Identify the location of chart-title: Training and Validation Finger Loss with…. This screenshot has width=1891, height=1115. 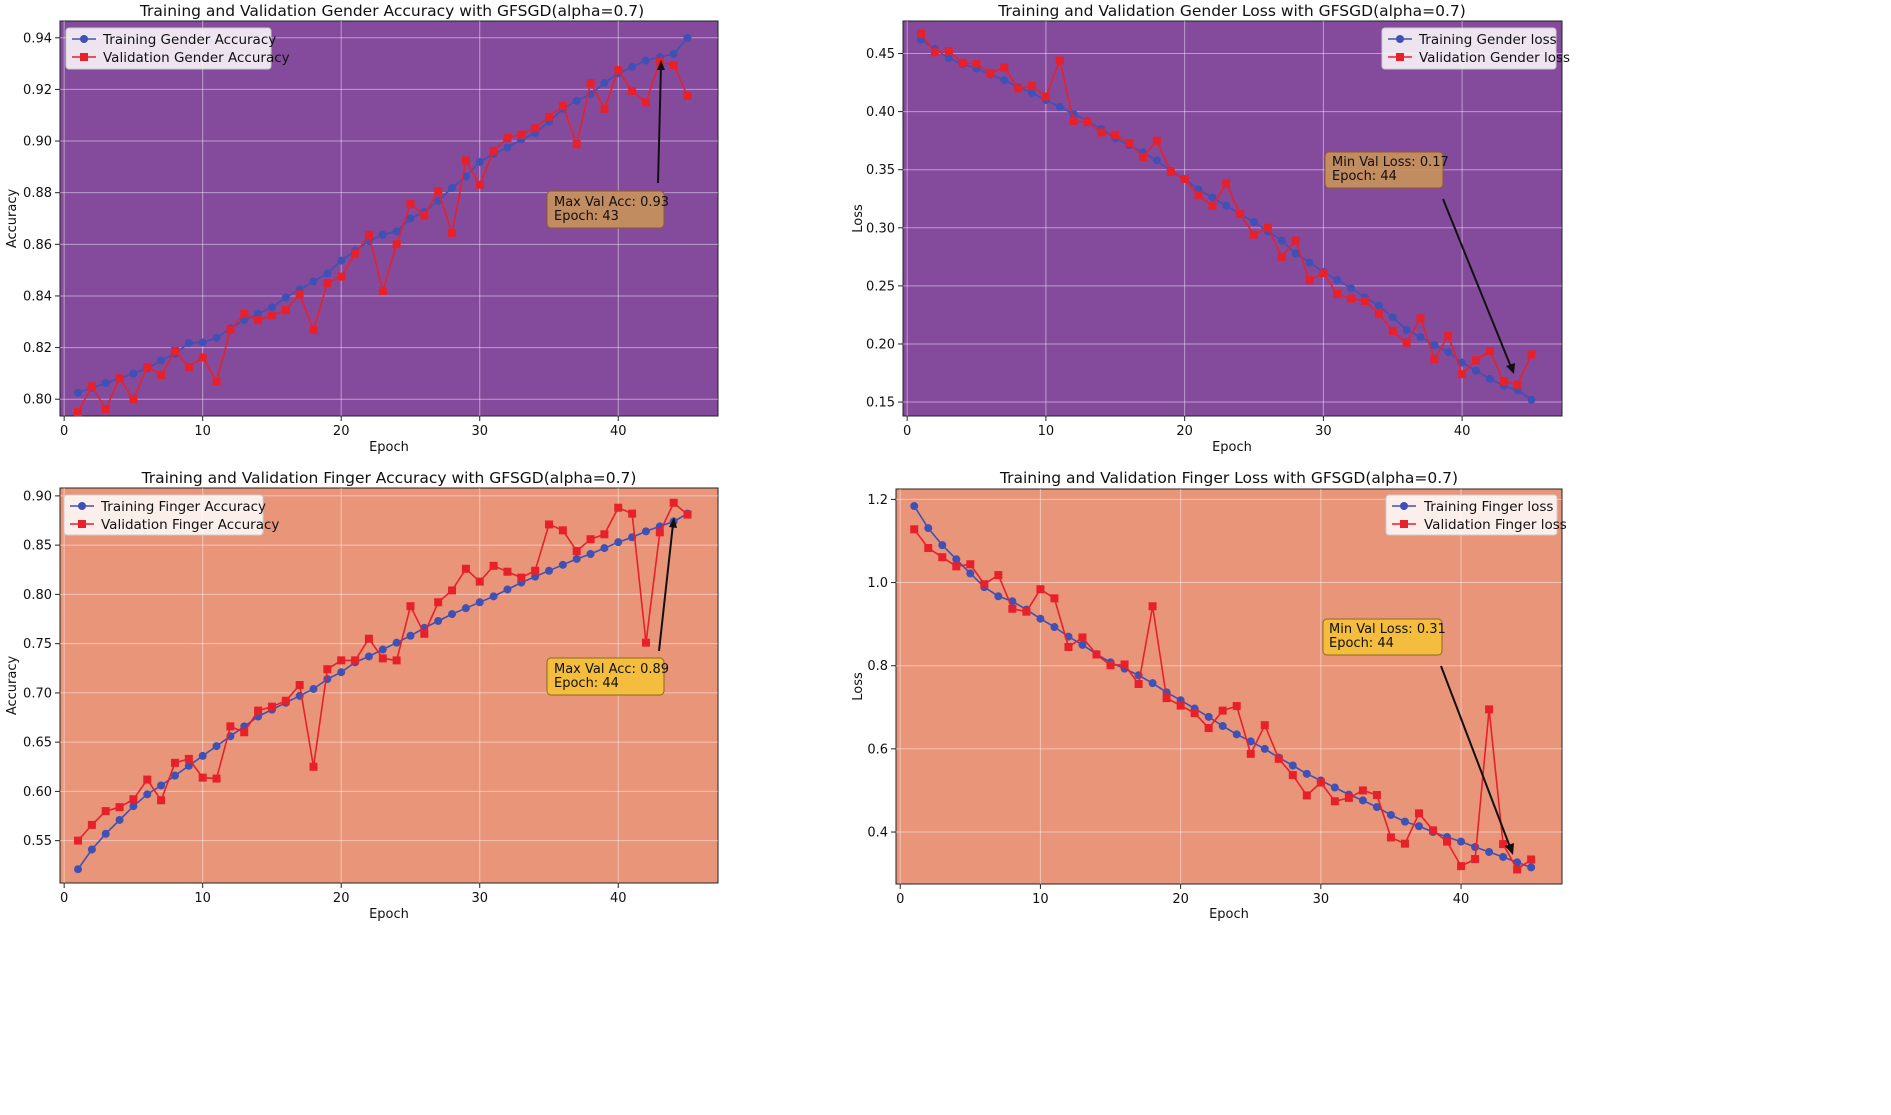
(1228, 478).